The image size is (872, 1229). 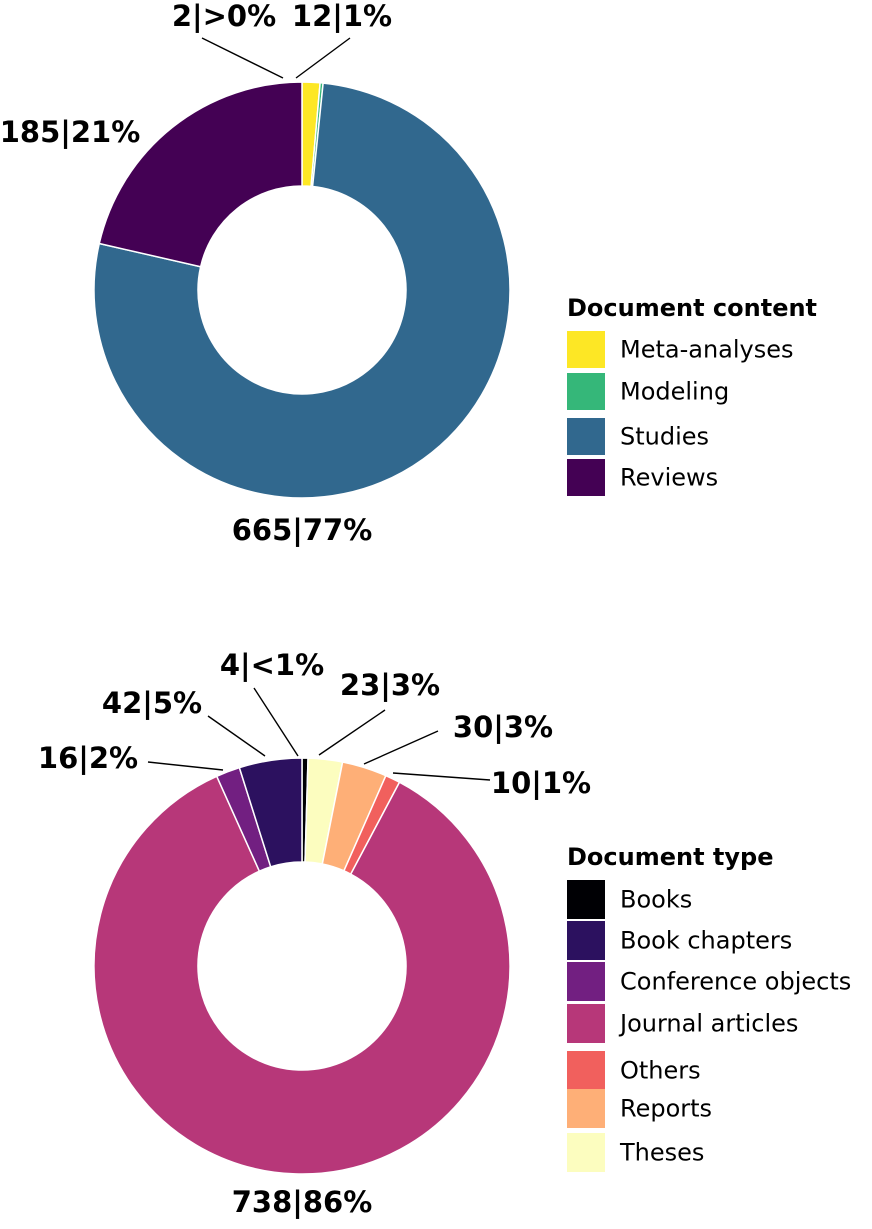 What do you see at coordinates (276, 722) in the screenshot?
I see `leader-line-books` at bounding box center [276, 722].